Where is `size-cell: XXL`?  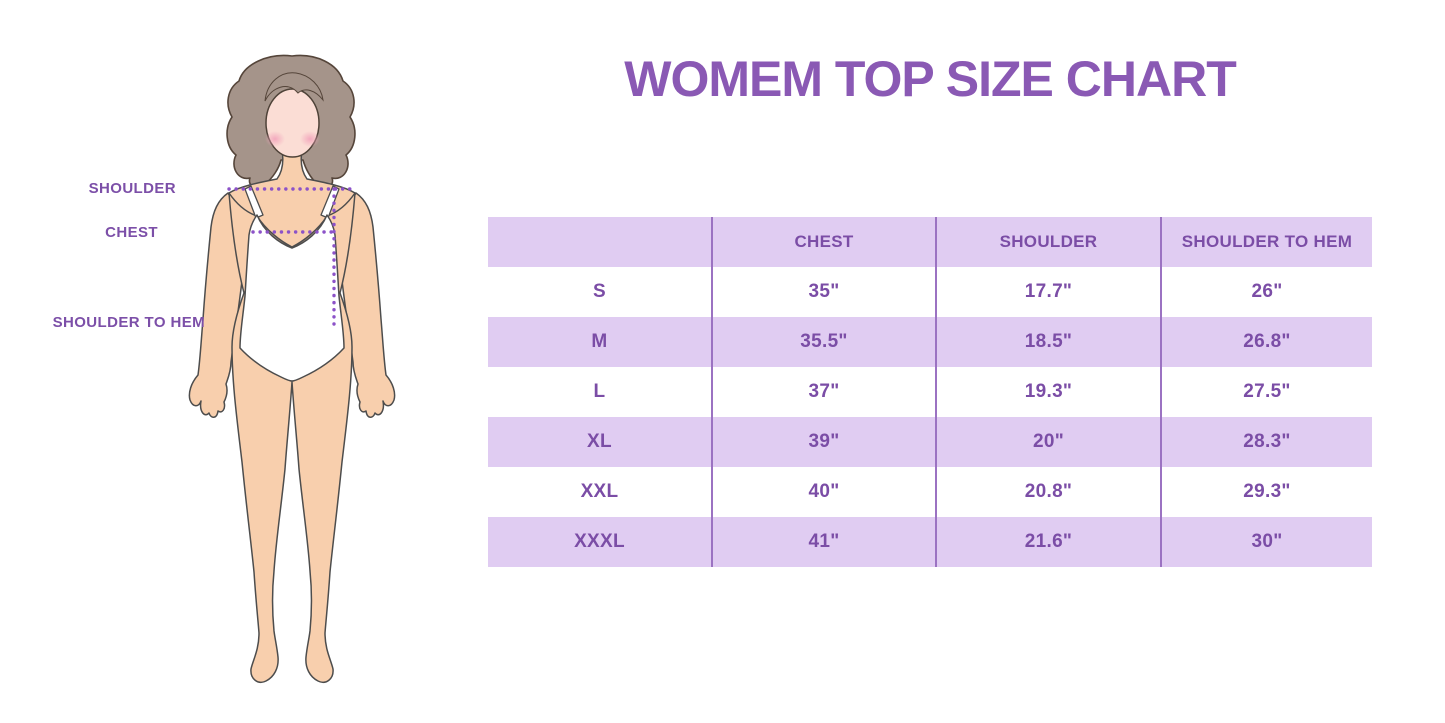
size-cell: XXL is located at coordinates (600, 492).